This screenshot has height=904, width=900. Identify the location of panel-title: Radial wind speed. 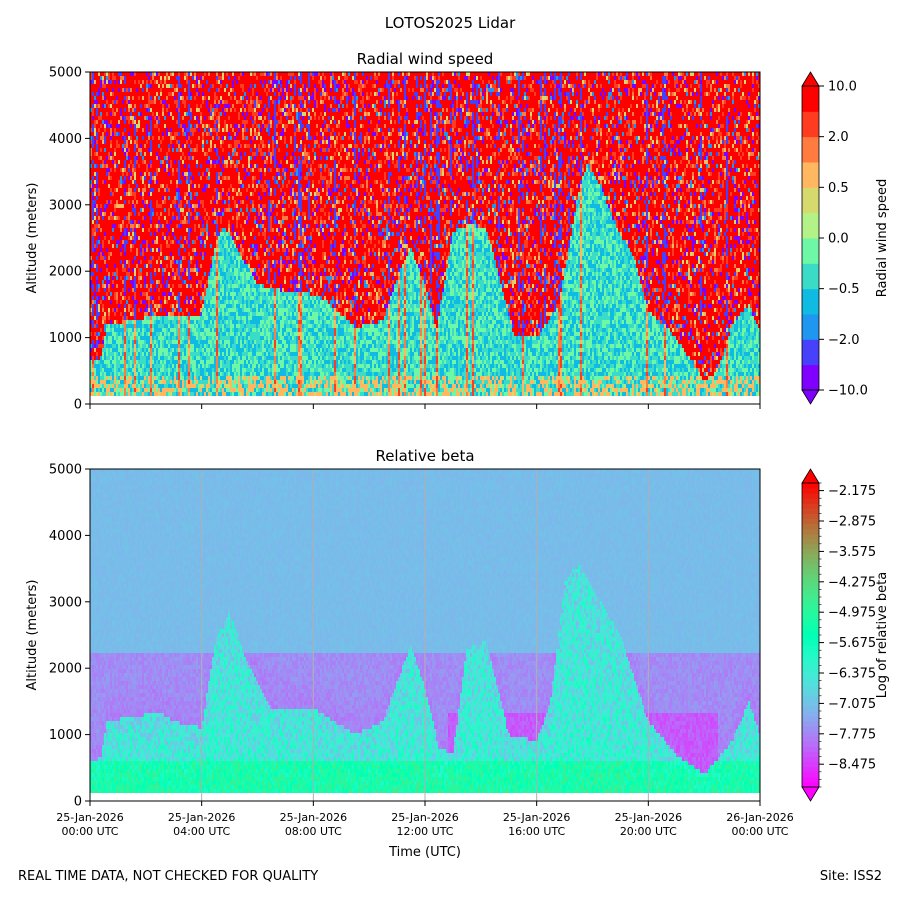
(425, 59).